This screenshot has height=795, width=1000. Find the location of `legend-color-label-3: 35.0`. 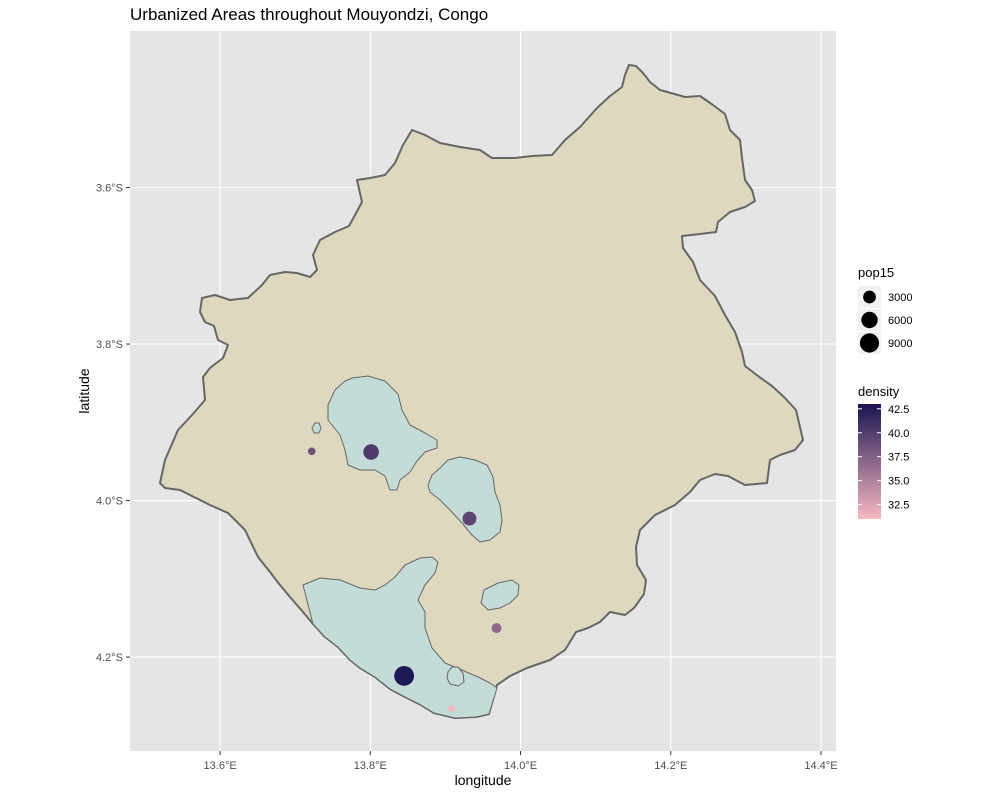

legend-color-label-3: 35.0 is located at coordinates (898, 482).